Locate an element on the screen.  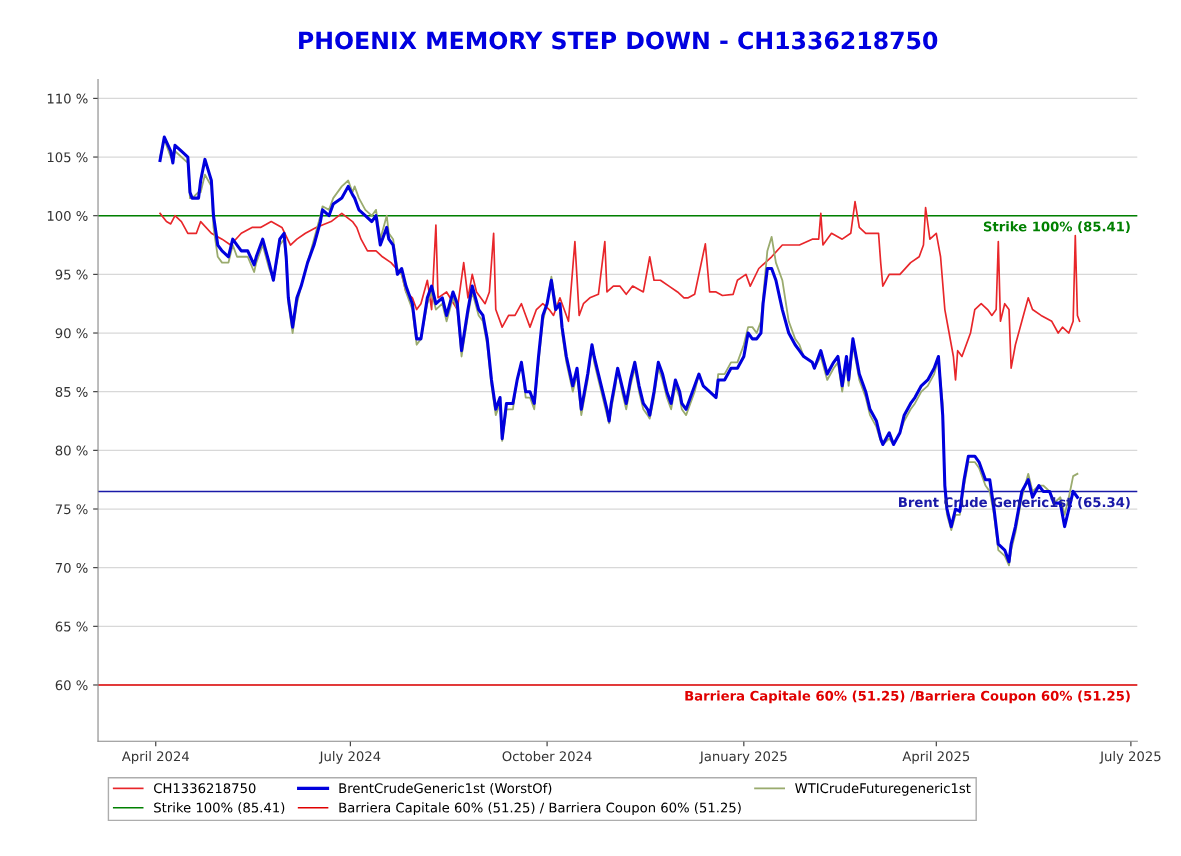
legend-label: Strike 100% (85.41) is located at coordinates (219, 808).